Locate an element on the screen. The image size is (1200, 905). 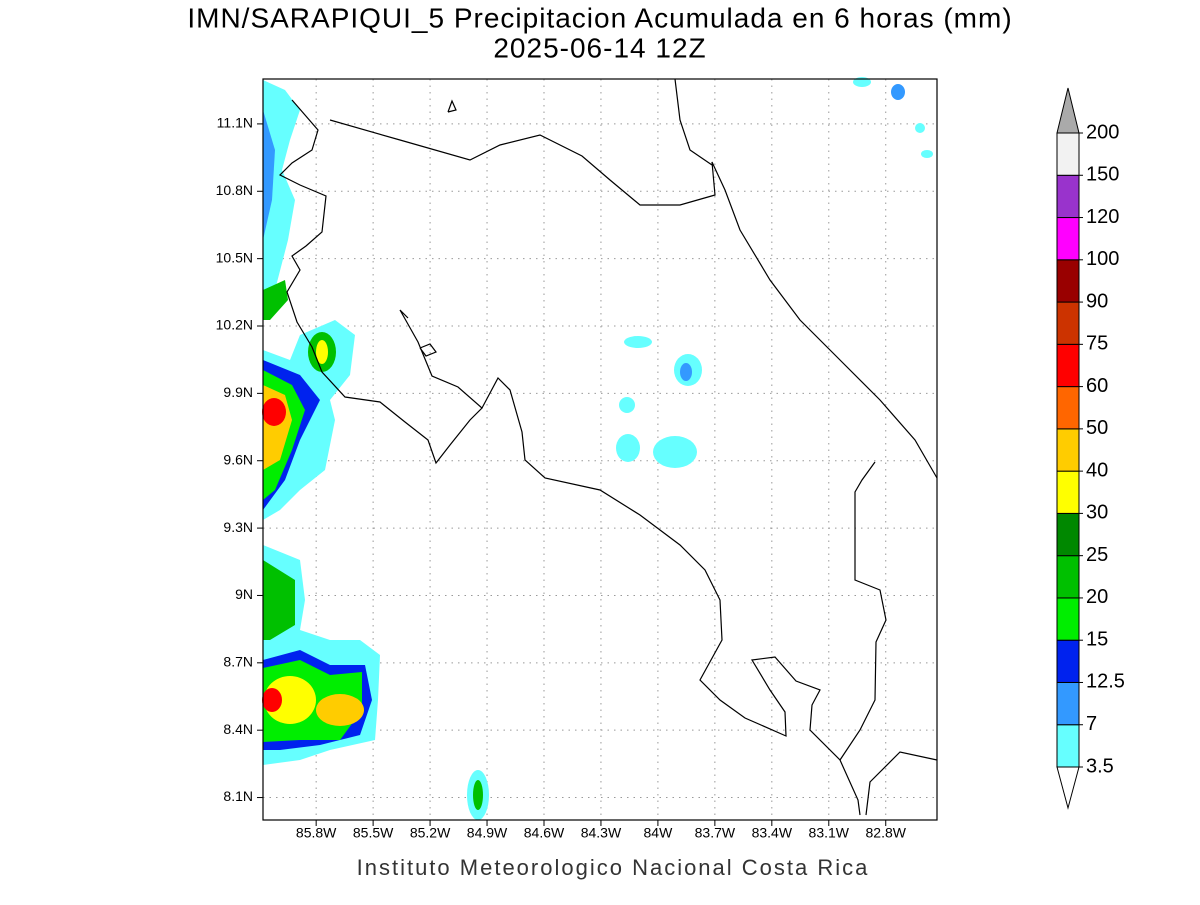
colorbar-label: 40 is located at coordinates (1097, 470).